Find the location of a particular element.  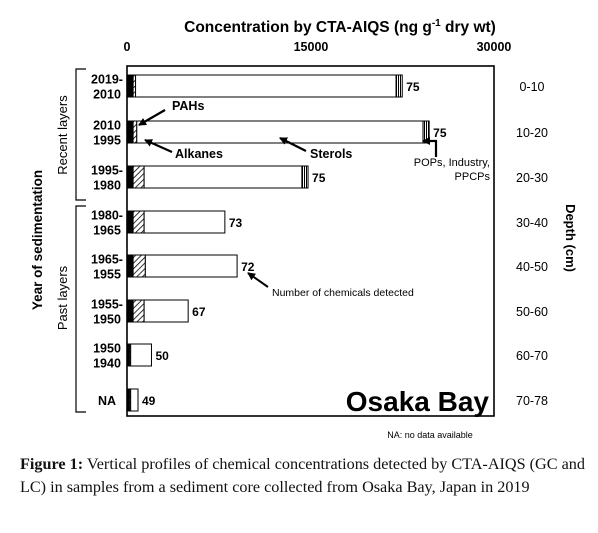

pahs-annotation: PAHs is located at coordinates (188, 106).